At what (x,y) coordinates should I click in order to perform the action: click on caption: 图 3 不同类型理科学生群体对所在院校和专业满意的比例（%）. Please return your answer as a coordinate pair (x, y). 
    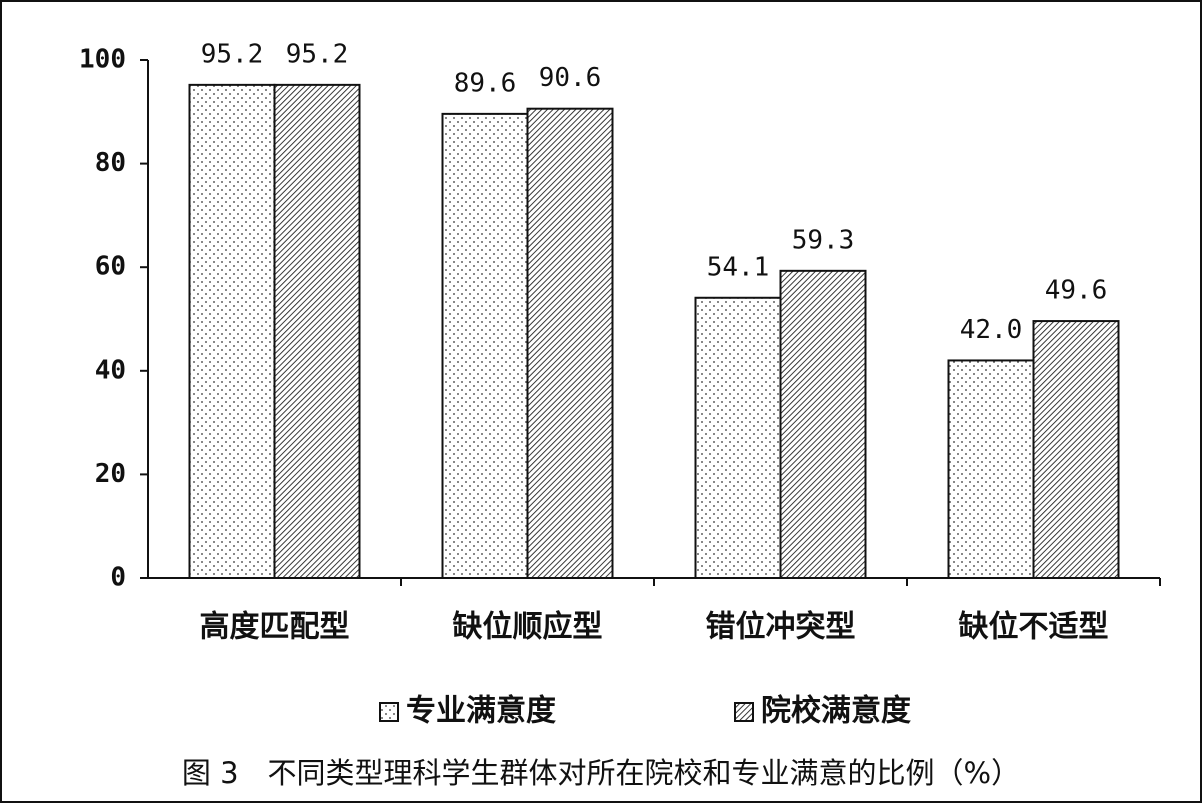
    Looking at the image, I should click on (601, 773).